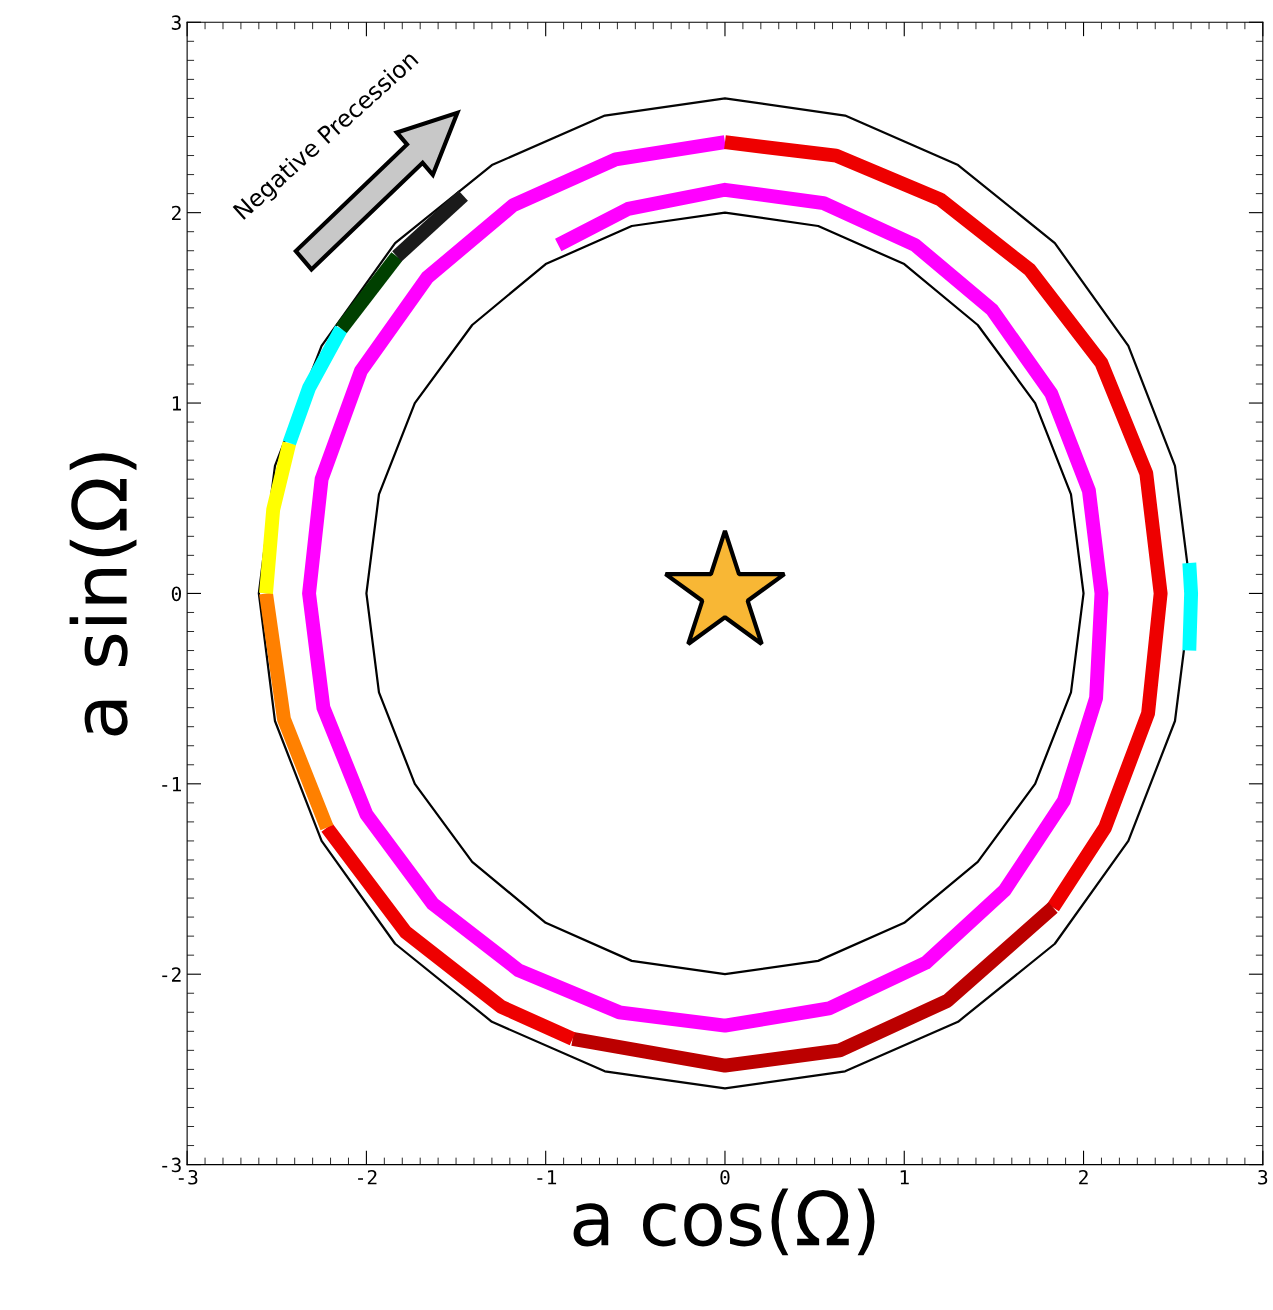 Image resolution: width=1273 pixels, height=1310 pixels. Describe the element at coordinates (103, 594) in the screenshot. I see `y-axis-title: a sin(Ω)` at that location.